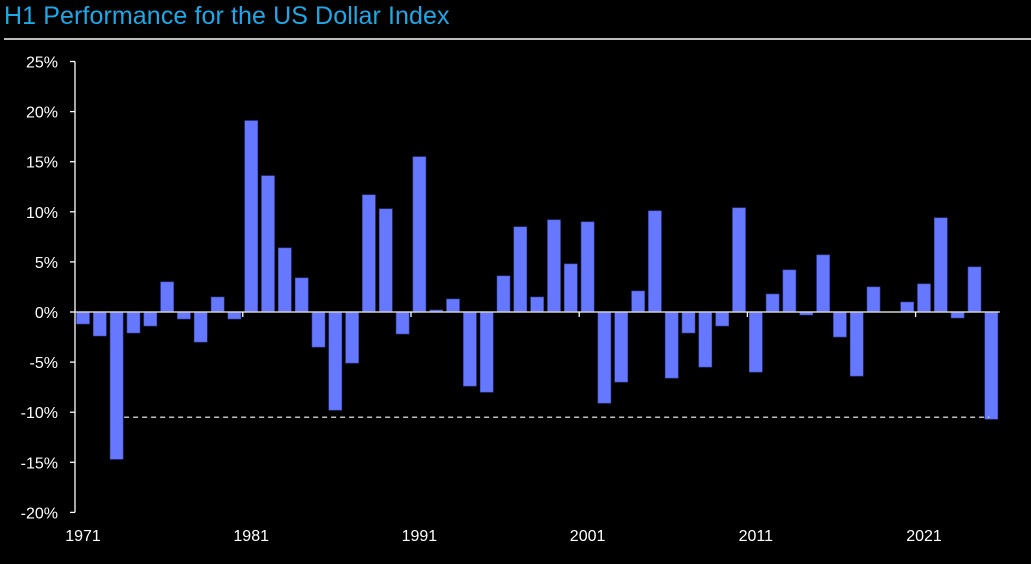 Image resolution: width=1031 pixels, height=564 pixels. Describe the element at coordinates (48, 288) in the screenshot. I see `y-axis: 25% 20% 15% 10% 5% 0% -5% -10% -15% -20%` at that location.